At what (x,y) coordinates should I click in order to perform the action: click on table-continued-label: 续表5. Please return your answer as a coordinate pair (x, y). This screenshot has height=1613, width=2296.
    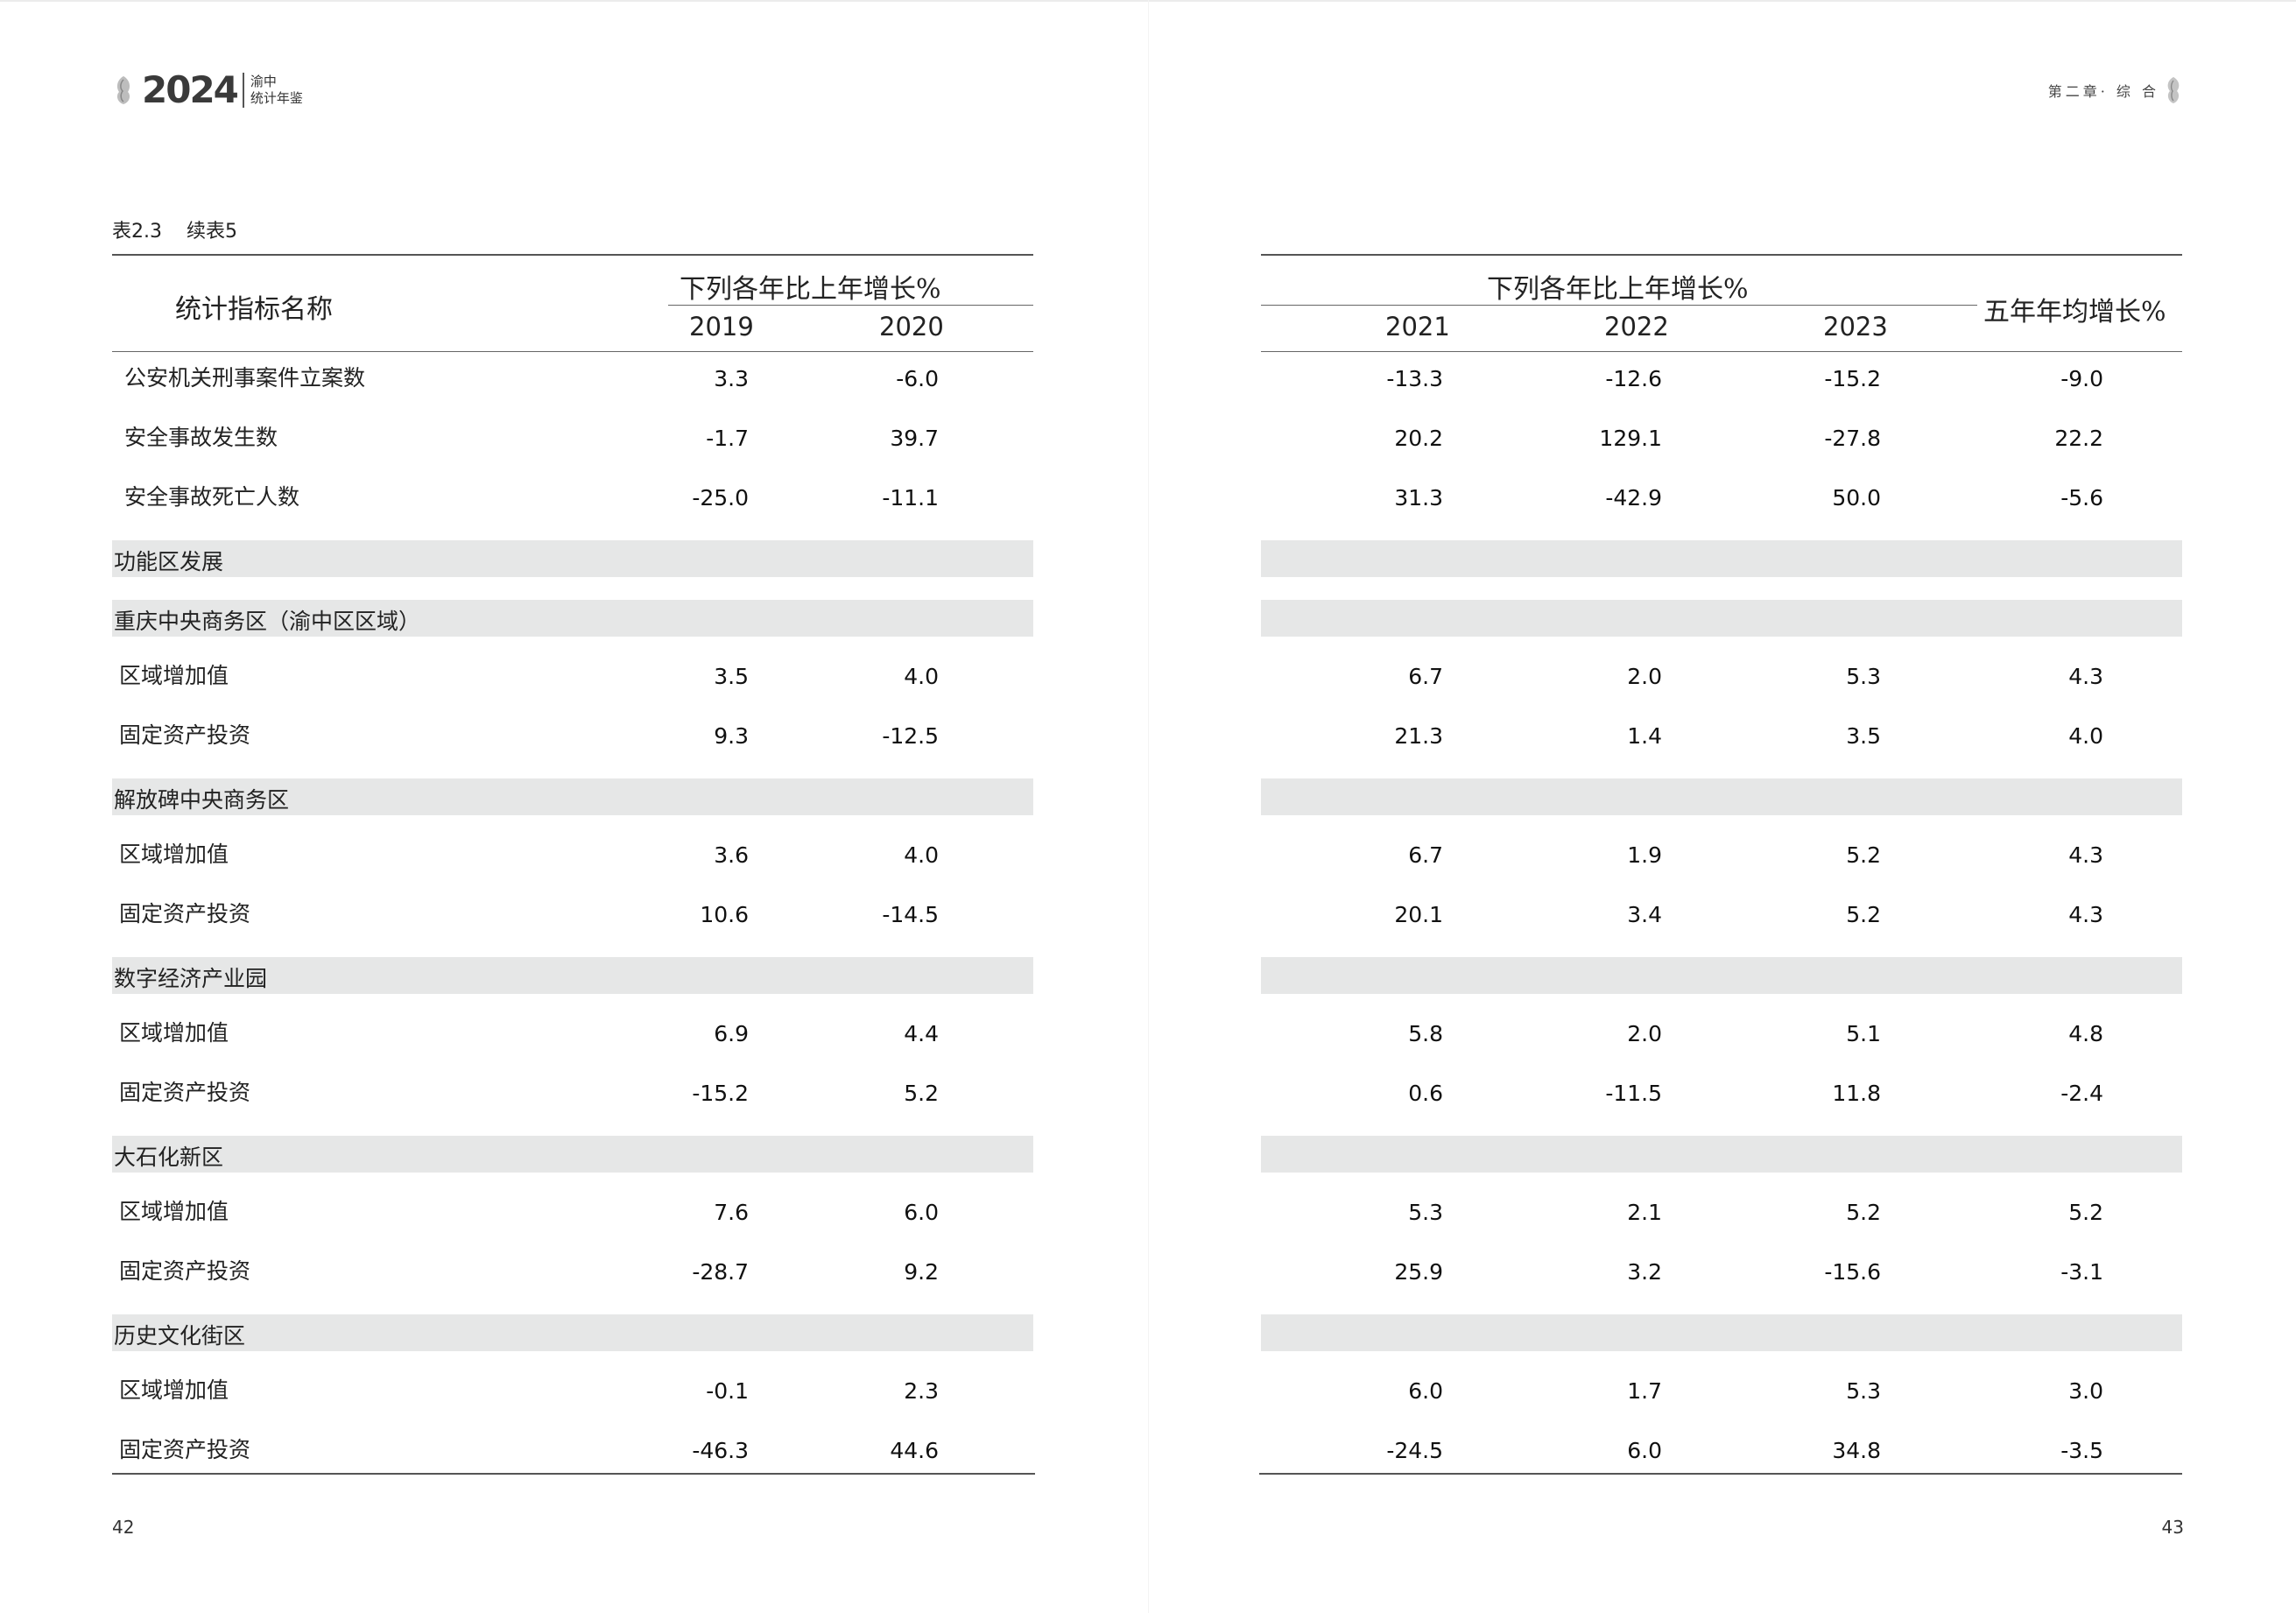
    Looking at the image, I should click on (212, 232).